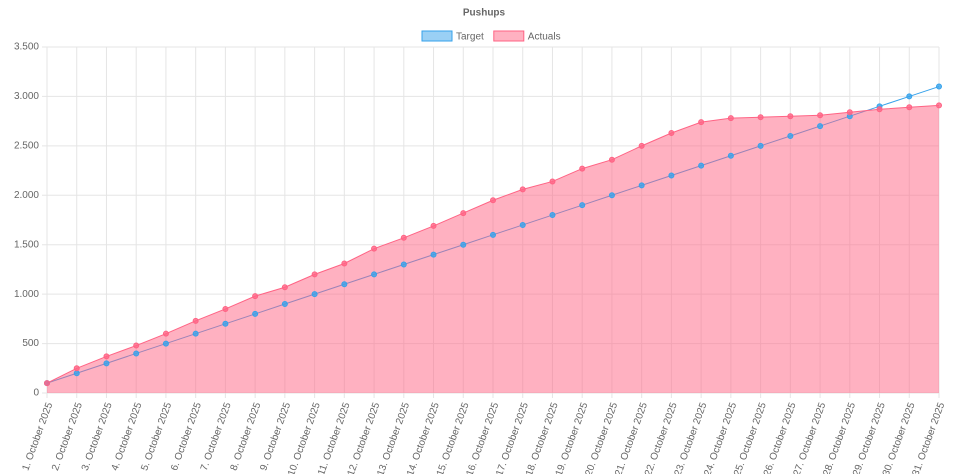  I want to click on x-tick-label: 1. October 2025, so click(37, 437).